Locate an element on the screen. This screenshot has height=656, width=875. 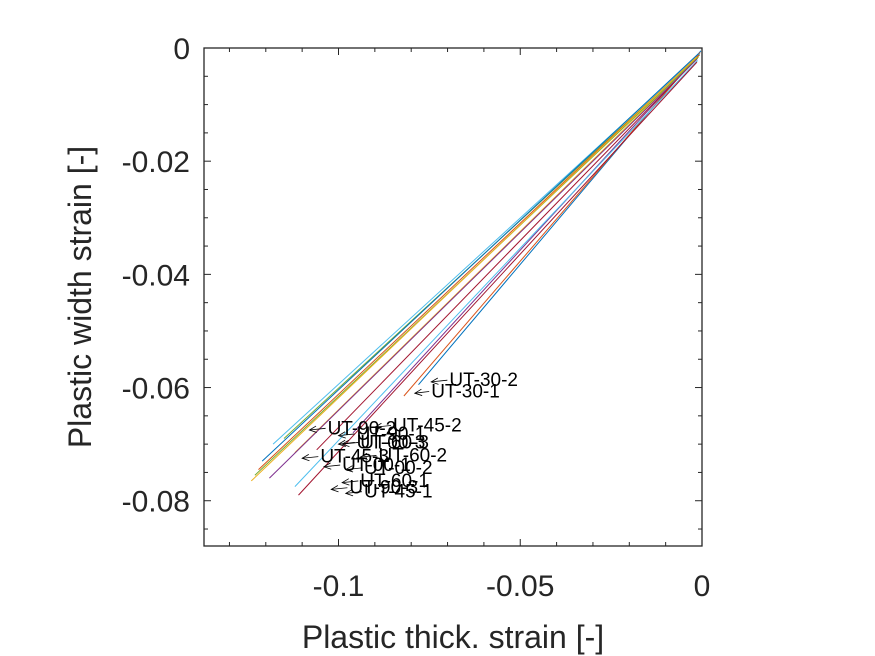
annotation-label-7: UT-60-2 is located at coordinates (412, 455).